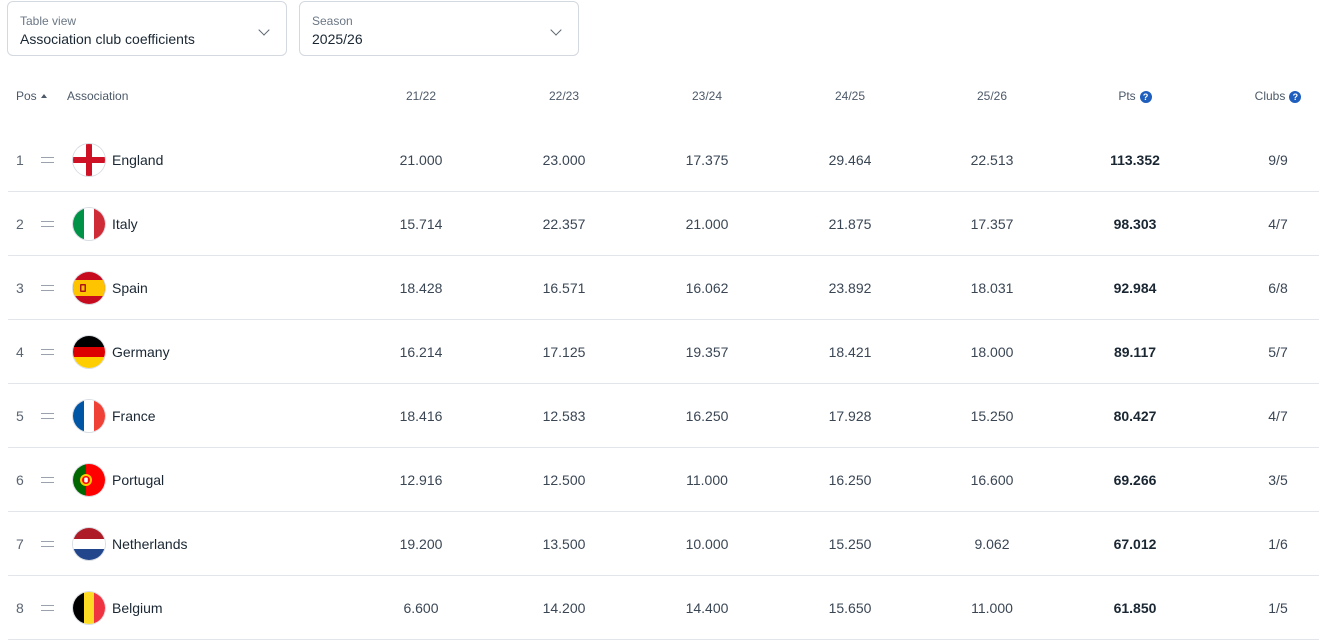 The width and height of the screenshot is (1319, 642). What do you see at coordinates (850, 160) in the screenshot?
I see `season-2425-value: 29.464` at bounding box center [850, 160].